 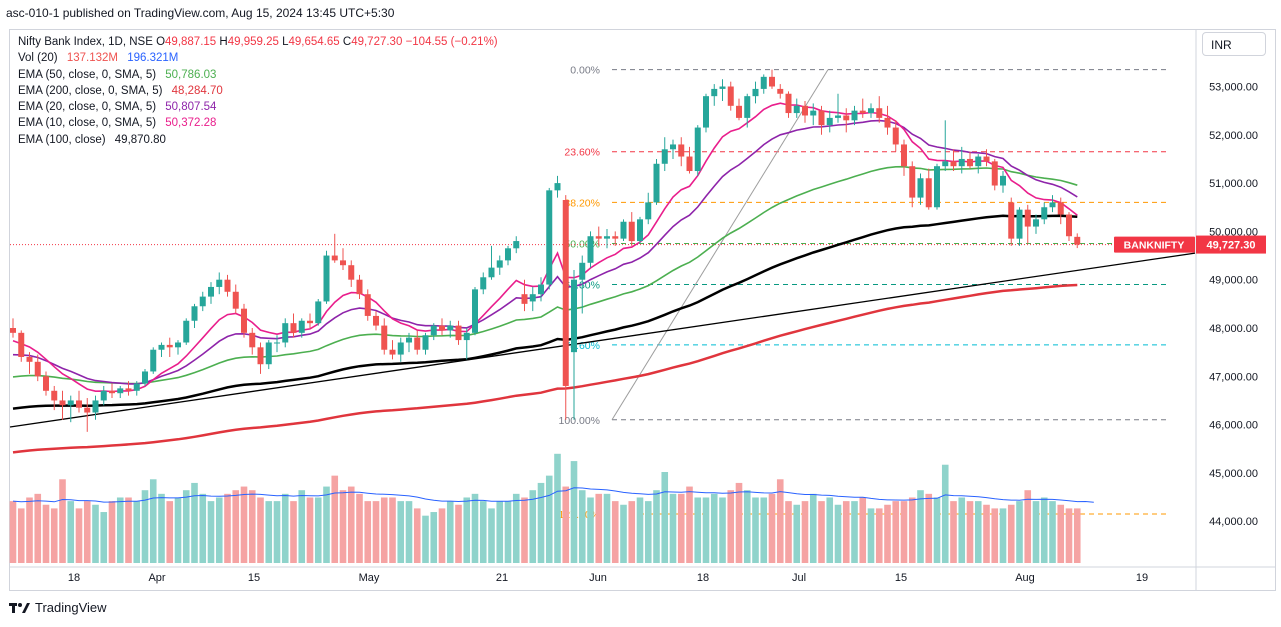 I want to click on last-price-tag, so click(x=1231, y=244).